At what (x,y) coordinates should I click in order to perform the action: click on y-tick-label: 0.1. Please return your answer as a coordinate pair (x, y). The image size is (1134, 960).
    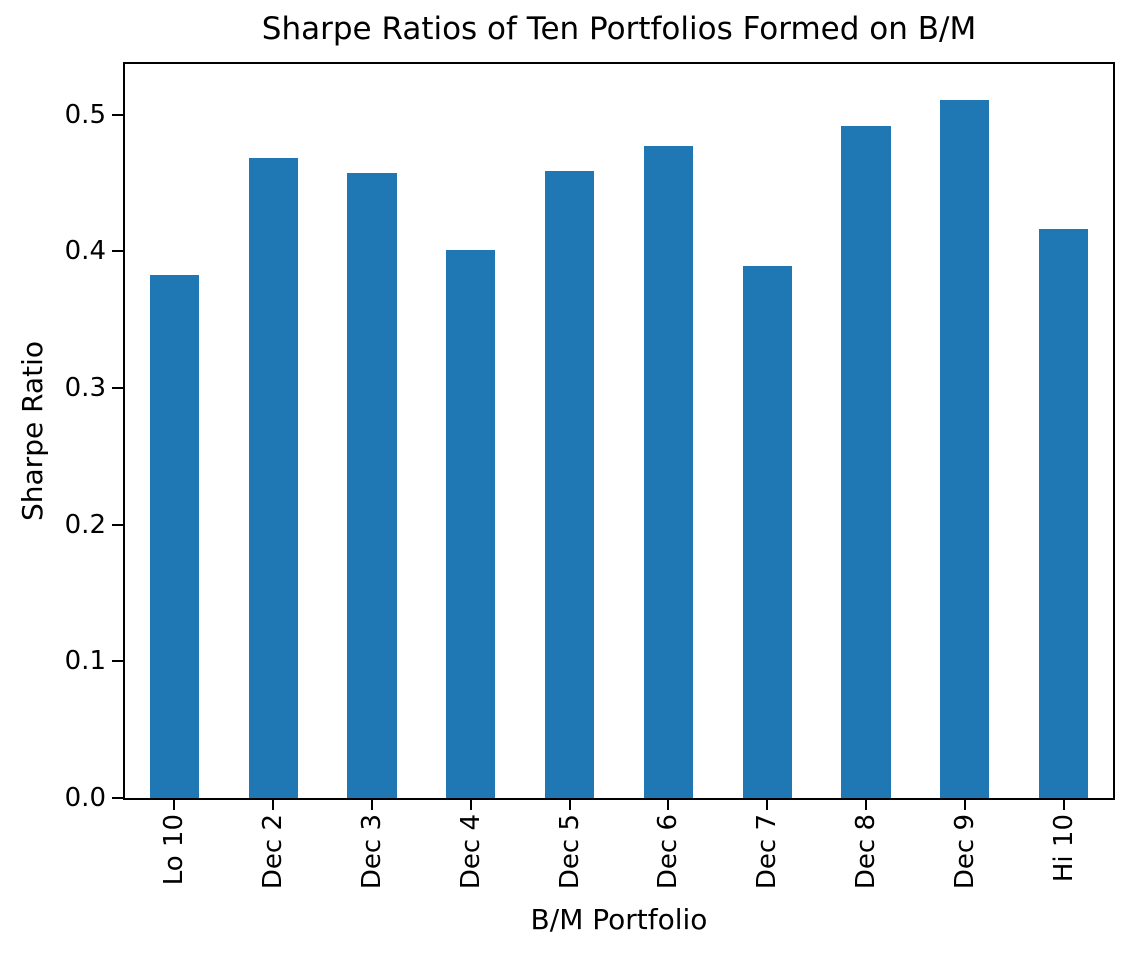
    Looking at the image, I should click on (85, 661).